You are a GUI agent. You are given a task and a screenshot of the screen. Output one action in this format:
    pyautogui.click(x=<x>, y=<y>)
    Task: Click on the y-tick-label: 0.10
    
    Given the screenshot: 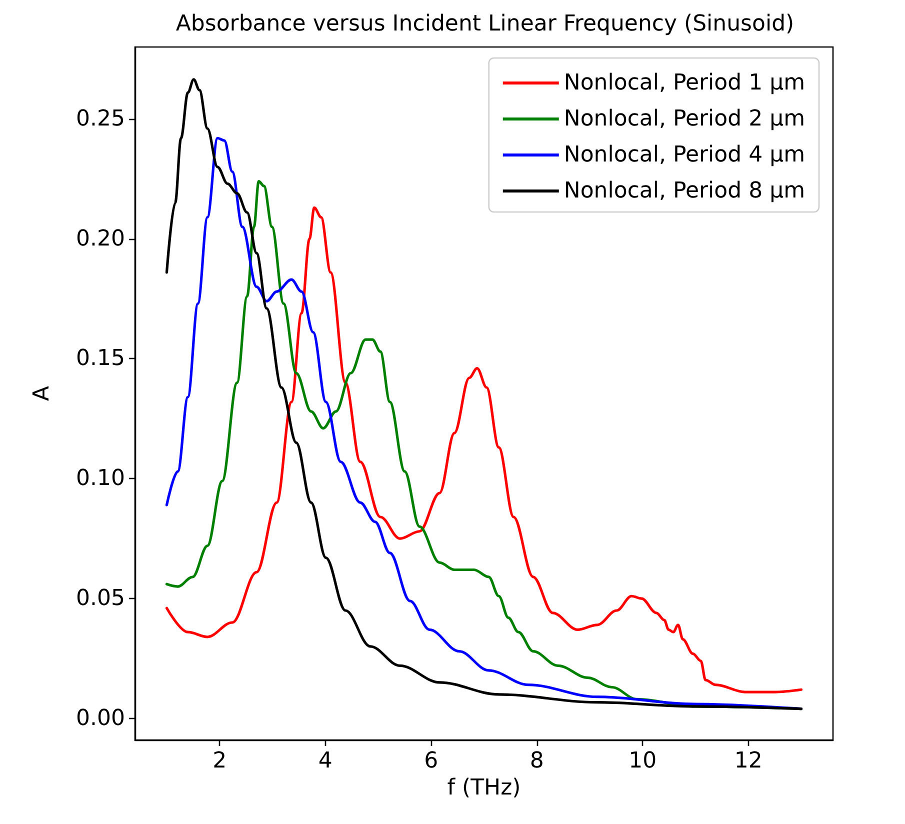 What is the action you would take?
    pyautogui.click(x=100, y=479)
    